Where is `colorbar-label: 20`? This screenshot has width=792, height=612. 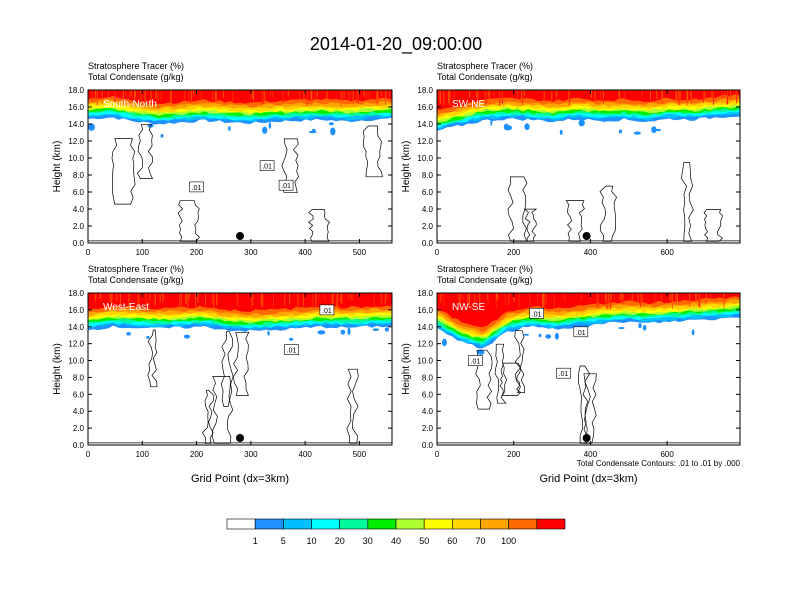
colorbar-label: 20 is located at coordinates (340, 541).